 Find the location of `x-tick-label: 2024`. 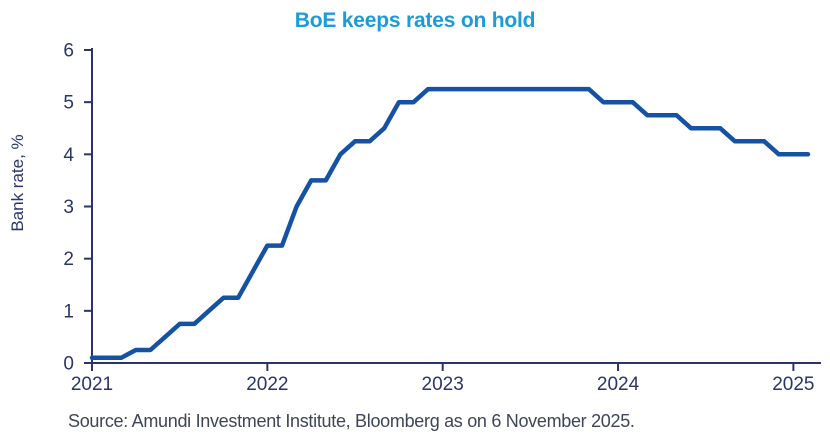

x-tick-label: 2024 is located at coordinates (618, 384).